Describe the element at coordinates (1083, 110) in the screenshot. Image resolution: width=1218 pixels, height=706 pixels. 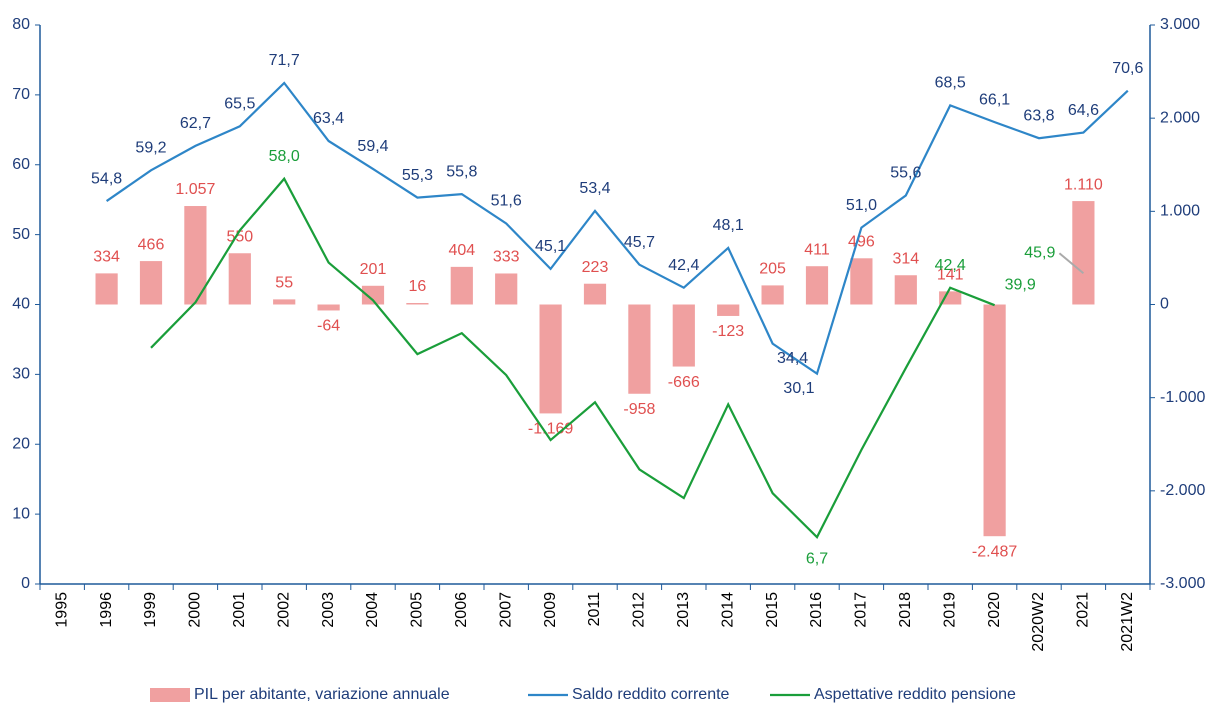
I see `point-label: 64,6` at that location.